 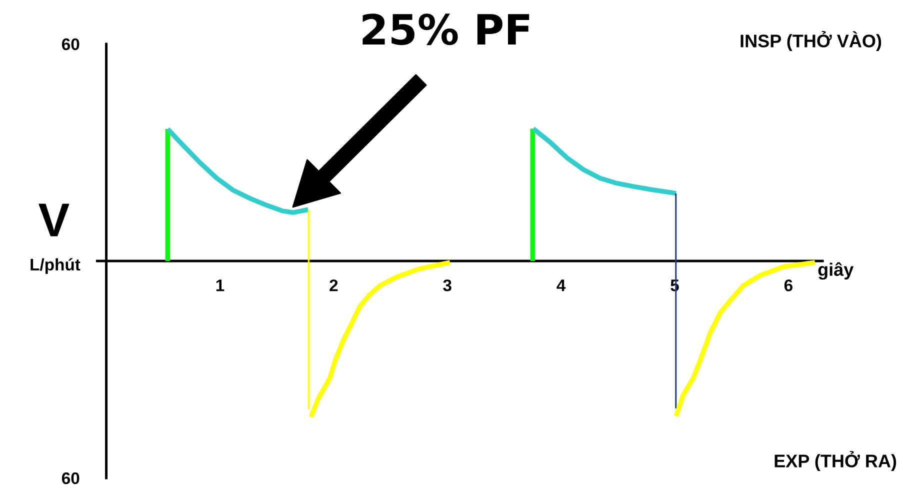 I want to click on x-tick-label: 3, so click(x=447, y=285).